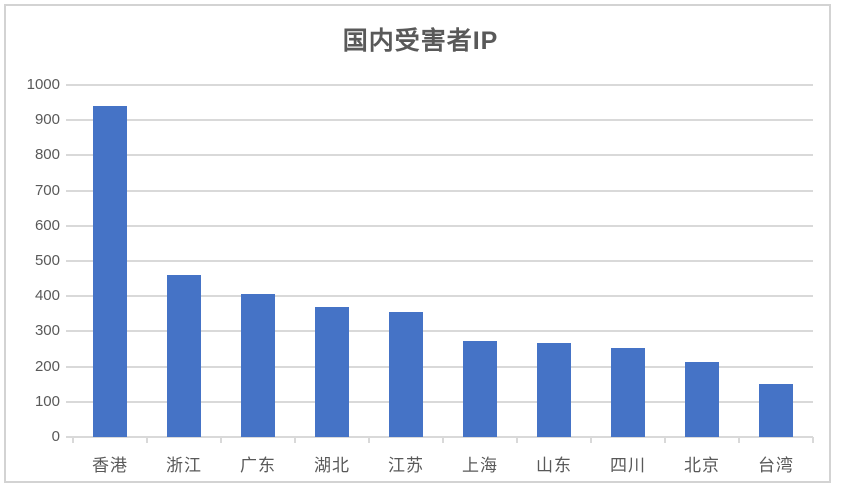 This screenshot has height=495, width=841. I want to click on x-axis-label: 山东, so click(554, 465).